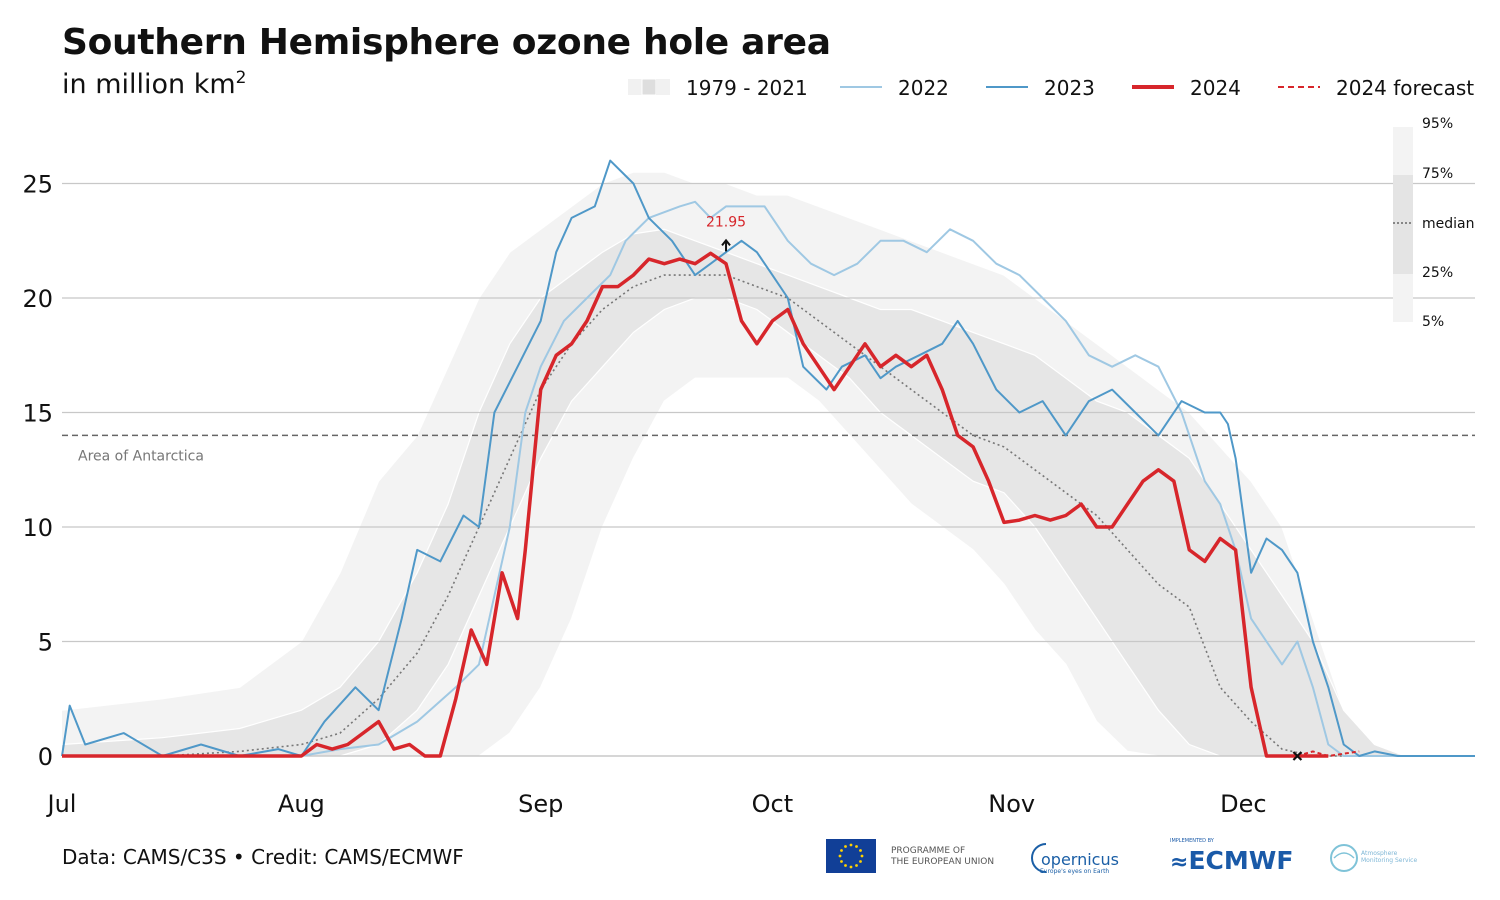 The width and height of the screenshot is (1500, 900). I want to click on data-source-credit: Data: CAMS/C3S • Credit: CAMS/ECMWF, so click(263, 857).